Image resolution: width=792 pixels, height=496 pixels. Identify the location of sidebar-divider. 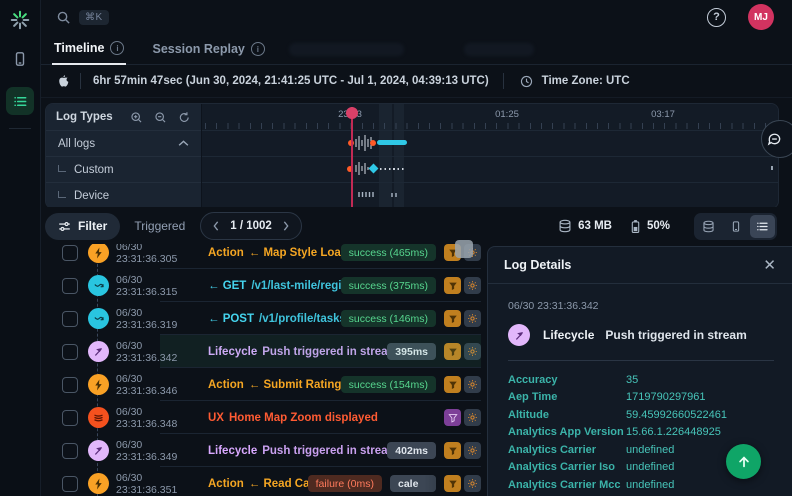
(20, 128).